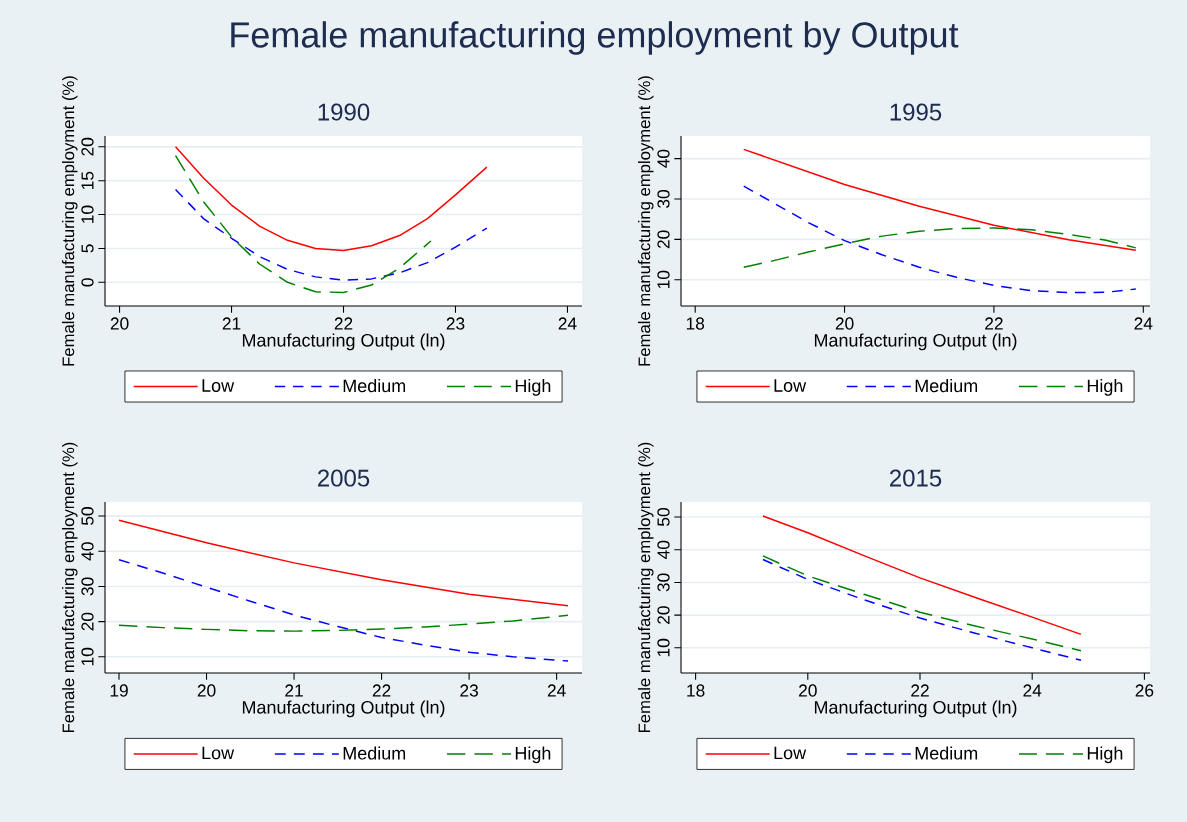 The width and height of the screenshot is (1187, 822). I want to click on x-tick-label: 26, so click(1144, 690).